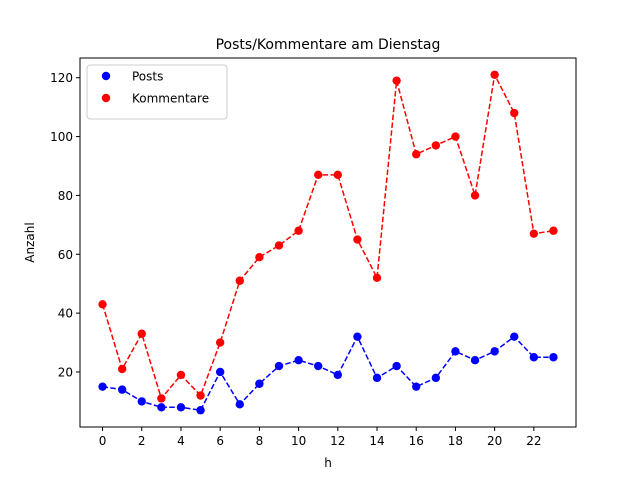 This screenshot has height=480, width=640. Describe the element at coordinates (147, 77) in the screenshot. I see `legend-label-posts: Posts` at that location.